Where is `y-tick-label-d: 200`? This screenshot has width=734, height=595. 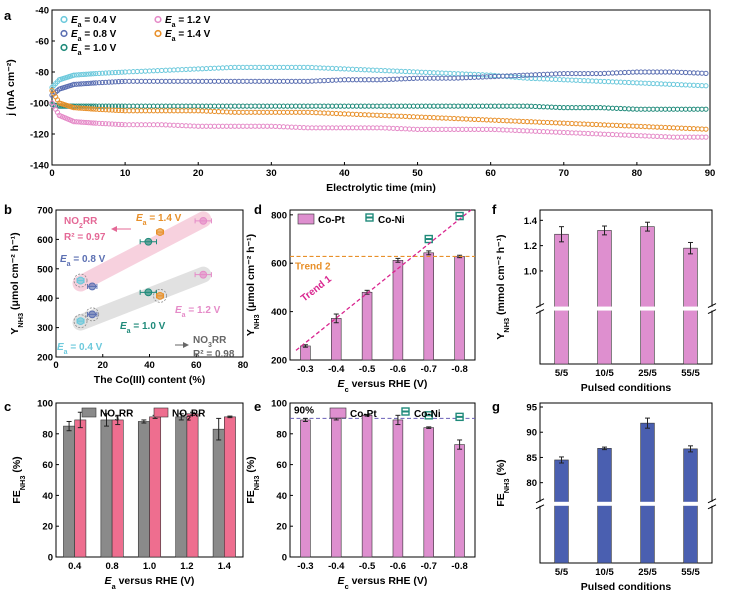 y-tick-label-d: 200 is located at coordinates (279, 361).